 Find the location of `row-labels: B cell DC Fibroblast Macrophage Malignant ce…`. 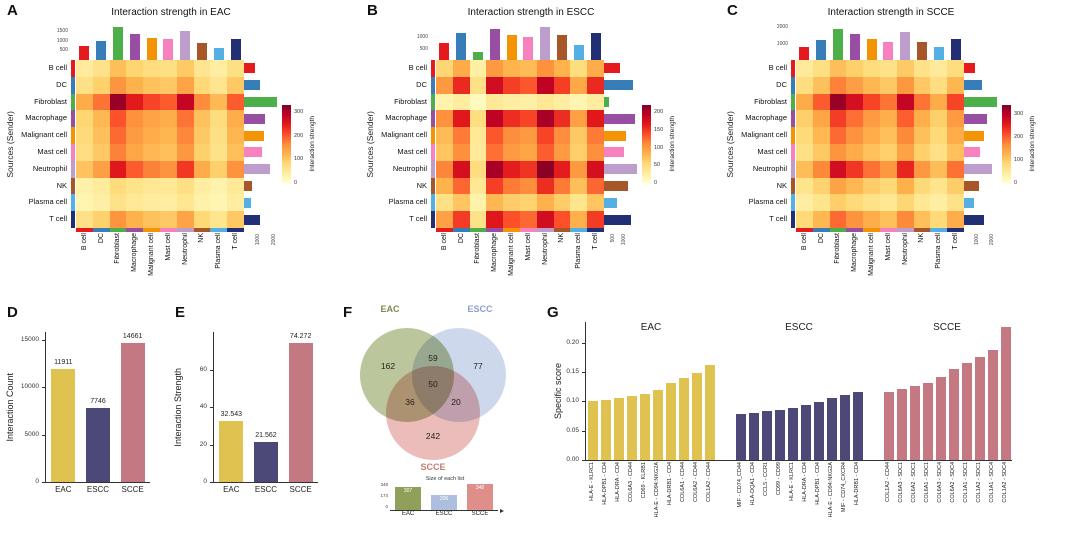

row-labels: B cell DC Fibroblast Macrophage Malignant ce… is located at coordinates (764, 144).